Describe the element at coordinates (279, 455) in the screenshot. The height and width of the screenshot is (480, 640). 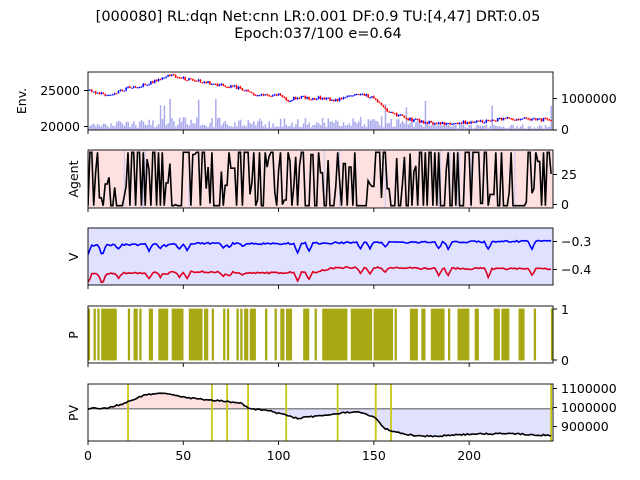
I see `pv-xtick-label: 100` at that location.